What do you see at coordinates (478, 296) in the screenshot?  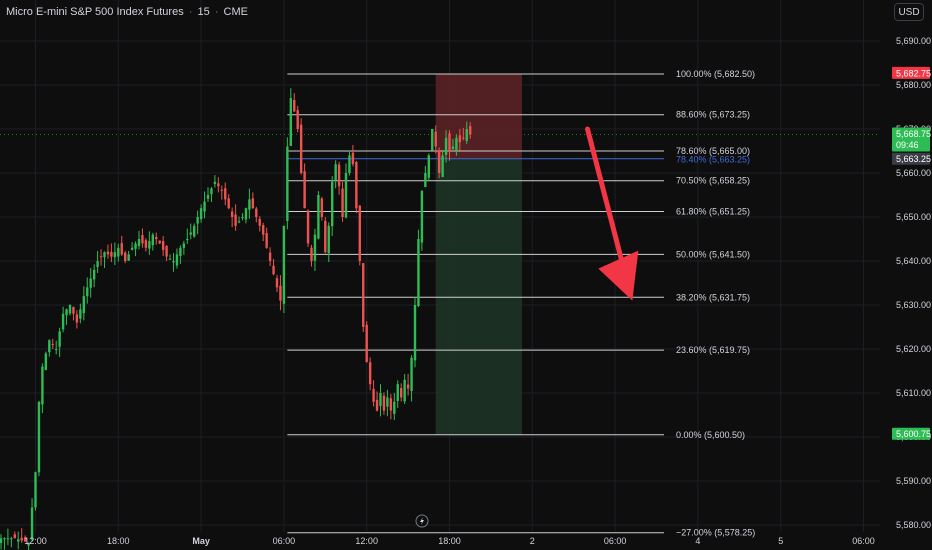 I see `take-profit-zone` at bounding box center [478, 296].